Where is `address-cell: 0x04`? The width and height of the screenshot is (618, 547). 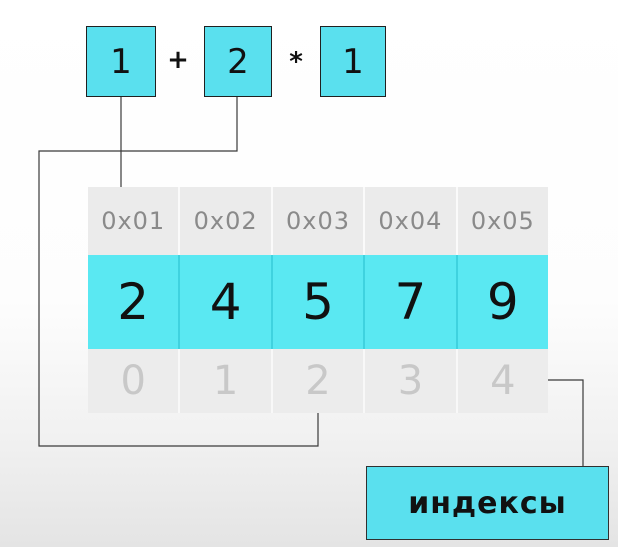 address-cell: 0x04 is located at coordinates (411, 221).